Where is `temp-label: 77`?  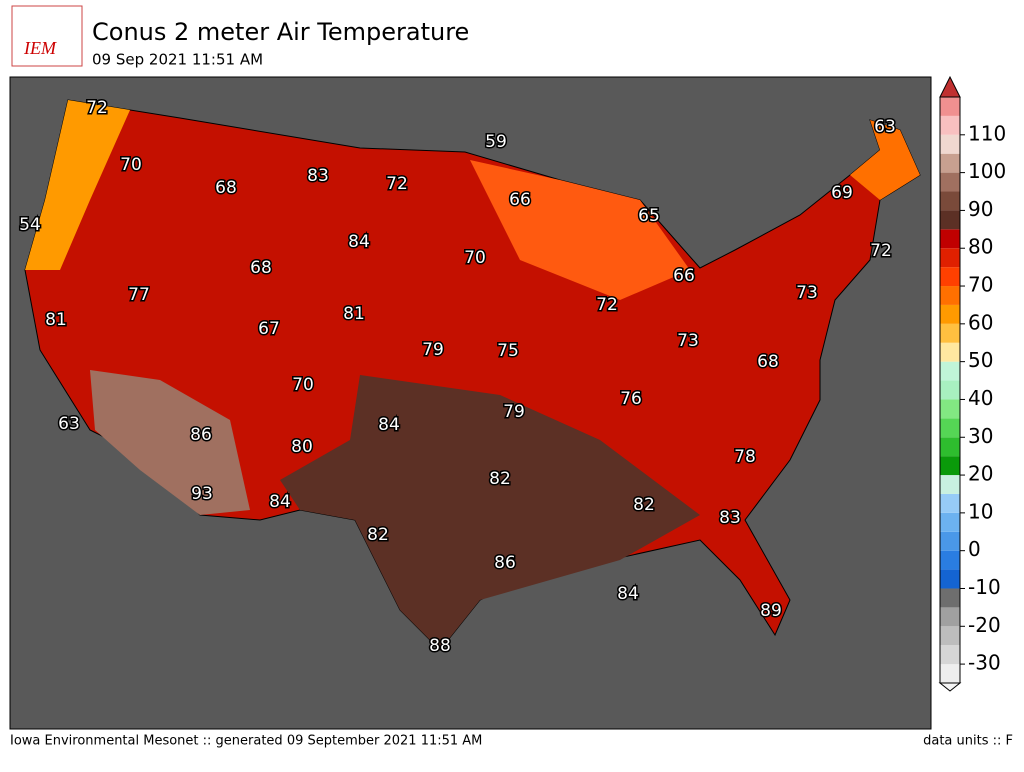
temp-label: 77 is located at coordinates (139, 295).